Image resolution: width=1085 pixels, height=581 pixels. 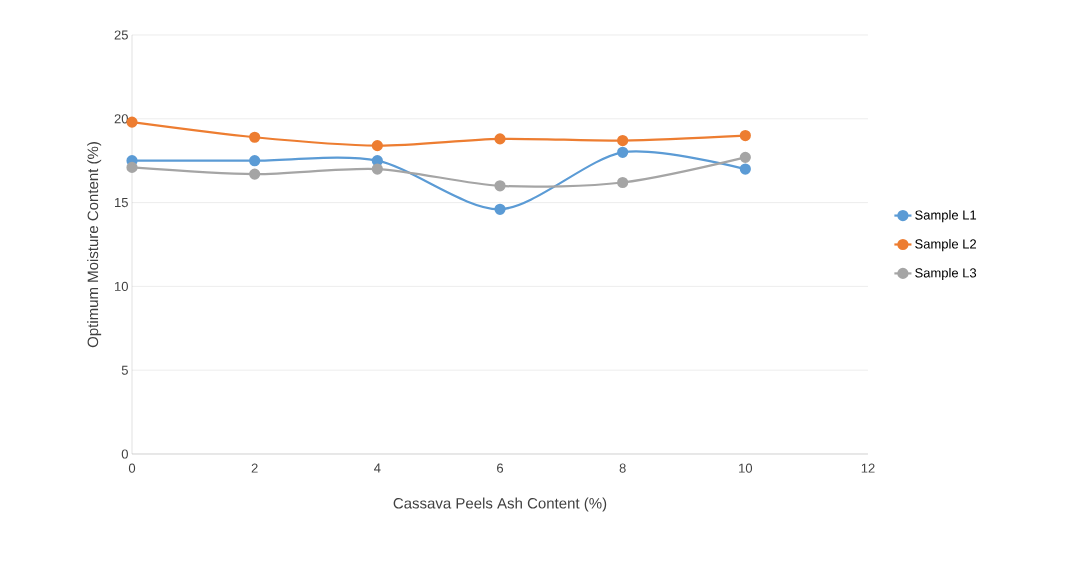 What do you see at coordinates (946, 216) in the screenshot?
I see `legend-label: Sample L1` at bounding box center [946, 216].